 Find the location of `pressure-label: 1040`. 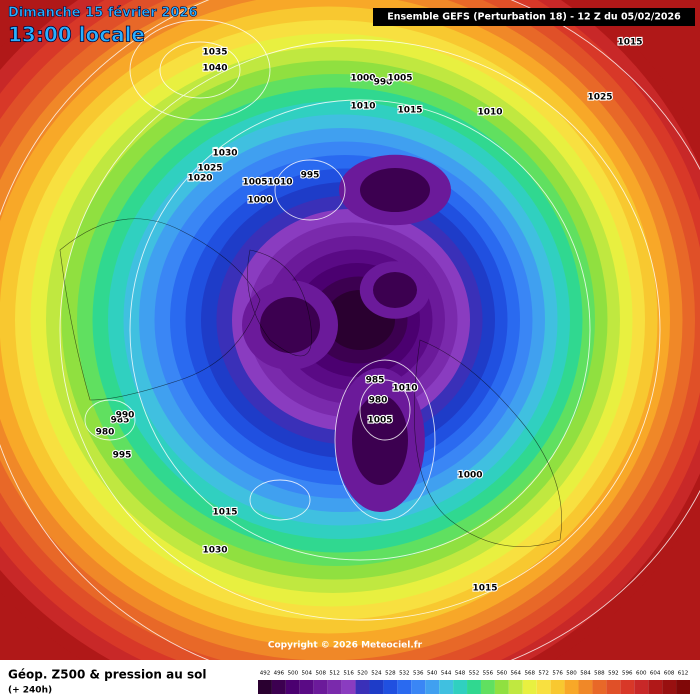

pressure-label: 1040 is located at coordinates (214, 69).